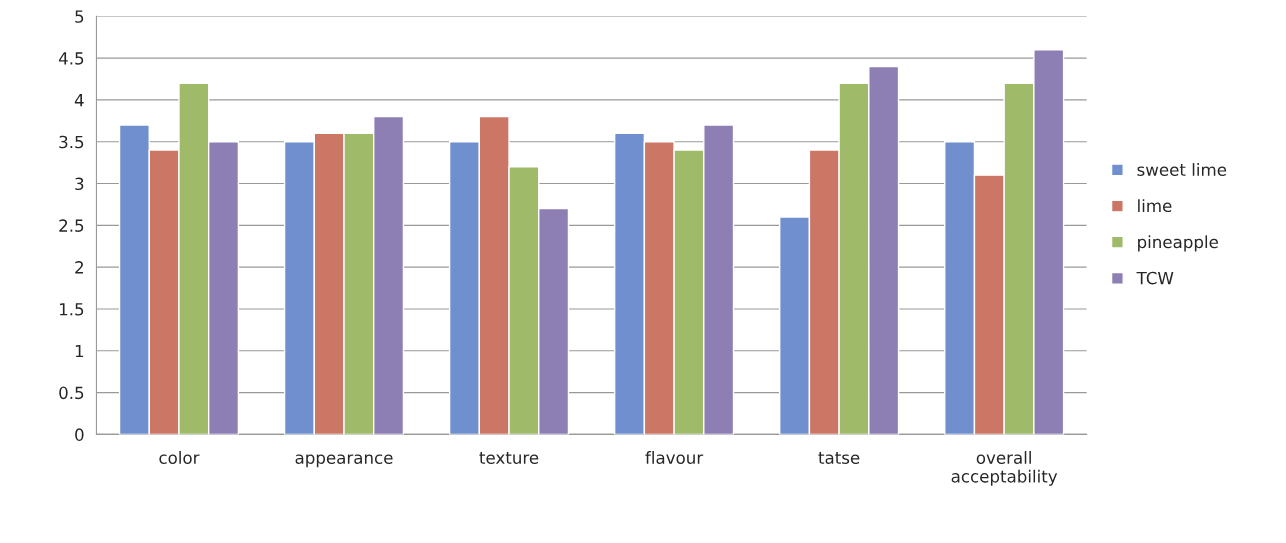 The image size is (1286, 543). Describe the element at coordinates (344, 461) in the screenshot. I see `x-tick-label: appearance` at that location.